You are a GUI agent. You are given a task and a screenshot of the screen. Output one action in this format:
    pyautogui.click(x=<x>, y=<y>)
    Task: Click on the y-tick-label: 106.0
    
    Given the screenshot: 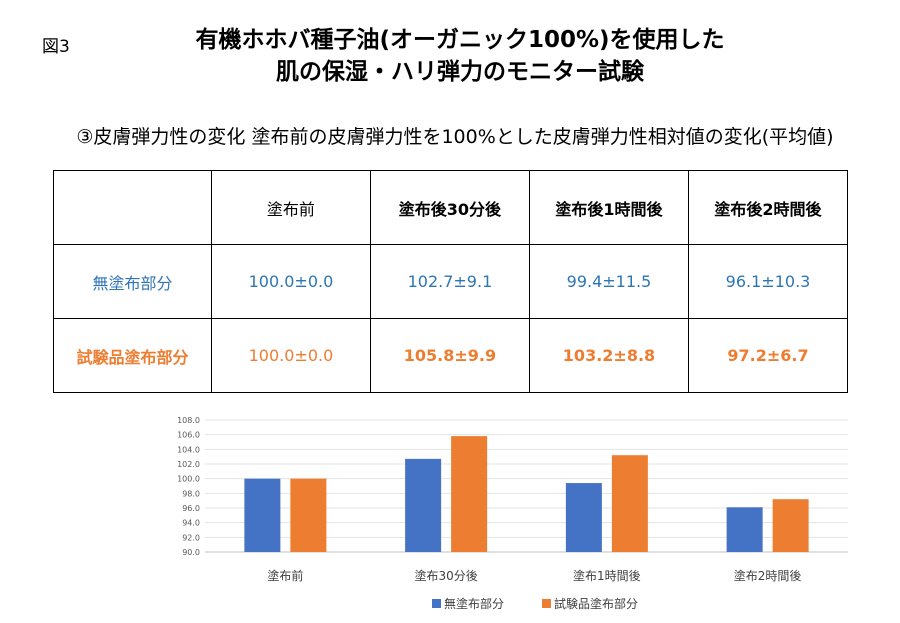 What is the action you would take?
    pyautogui.click(x=188, y=435)
    